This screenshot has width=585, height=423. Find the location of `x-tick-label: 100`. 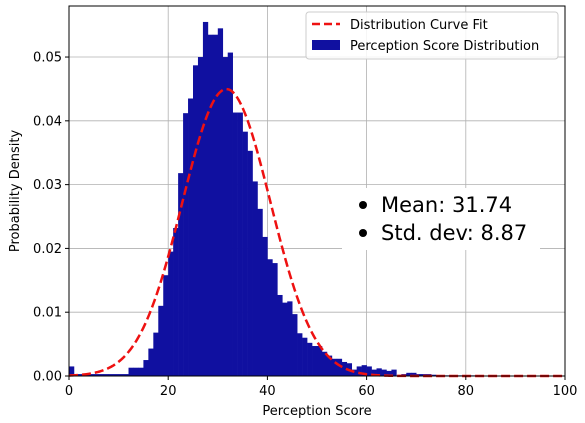

x-tick-label: 100 is located at coordinates (565, 391).